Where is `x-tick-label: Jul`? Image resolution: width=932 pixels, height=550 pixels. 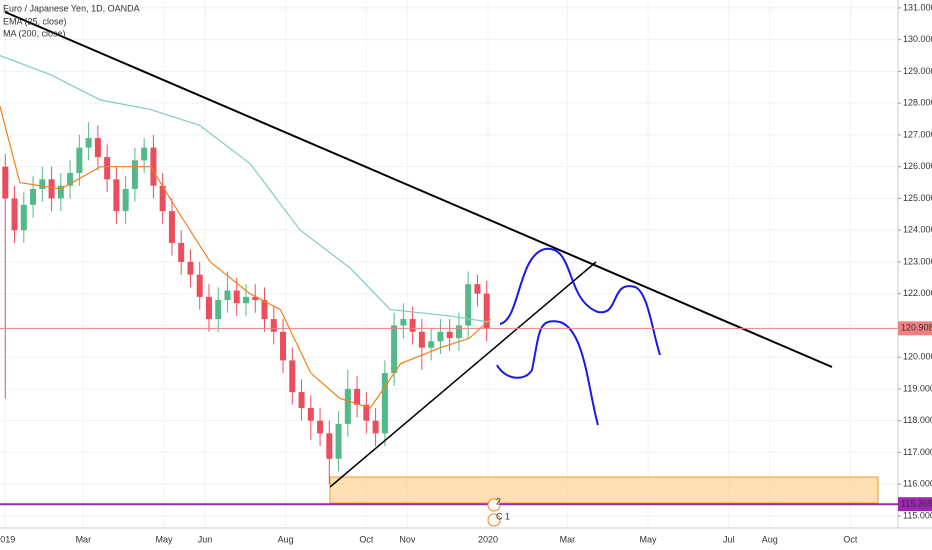
x-tick-label: Jul is located at coordinates (729, 539).